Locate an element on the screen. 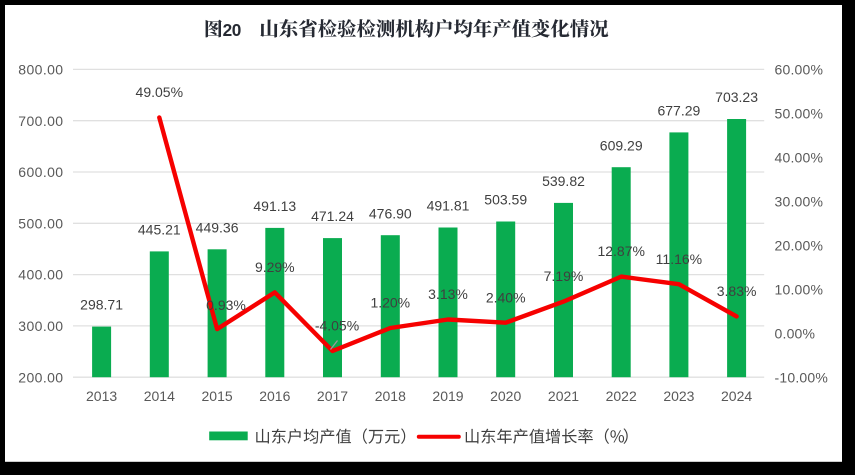 Image resolution: width=855 pixels, height=475 pixels. svg-text: 2015 is located at coordinates (217, 396).